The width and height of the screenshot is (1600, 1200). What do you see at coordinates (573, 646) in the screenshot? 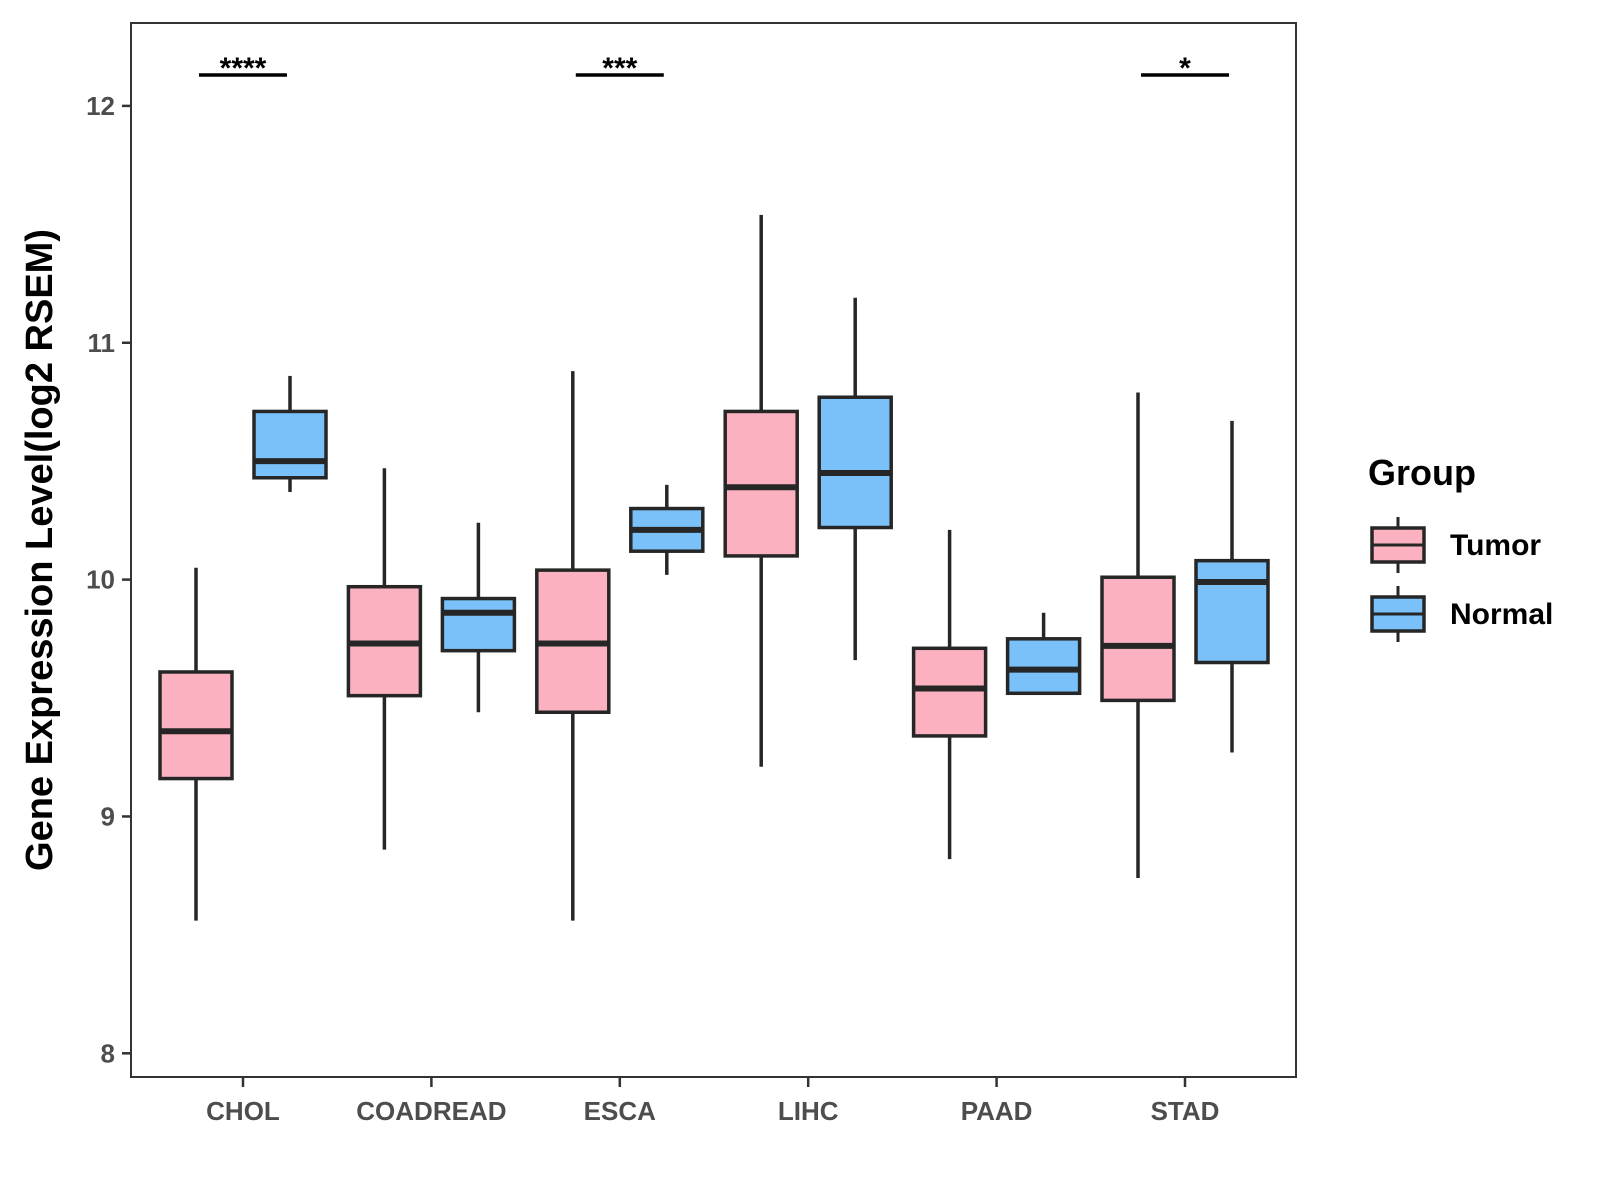
I see `box-tumor-esca` at bounding box center [573, 646].